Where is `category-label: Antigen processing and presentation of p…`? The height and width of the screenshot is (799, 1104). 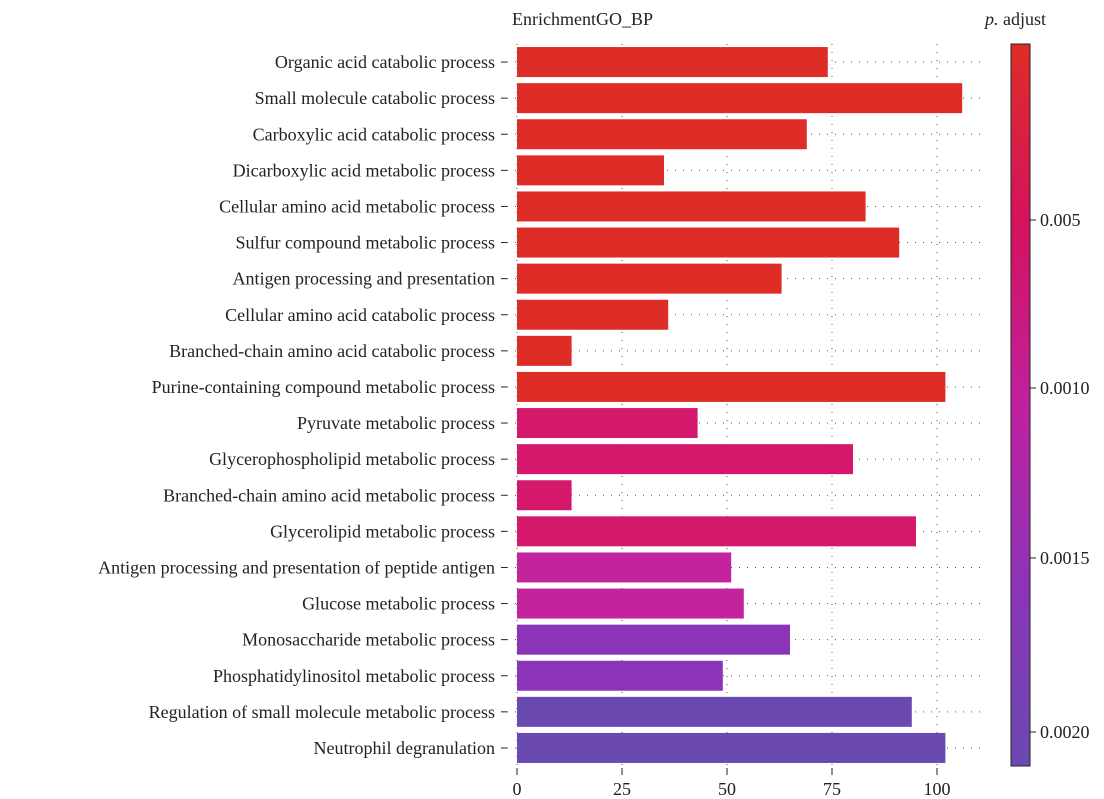 category-label: Antigen processing and presentation of p… is located at coordinates (296, 567).